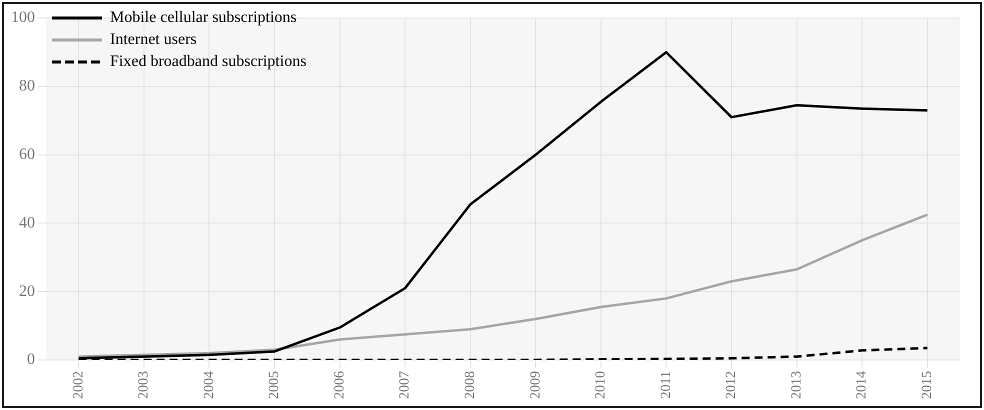  Describe the element at coordinates (928, 385) in the screenshot. I see `x-tick-label: 2015` at that location.